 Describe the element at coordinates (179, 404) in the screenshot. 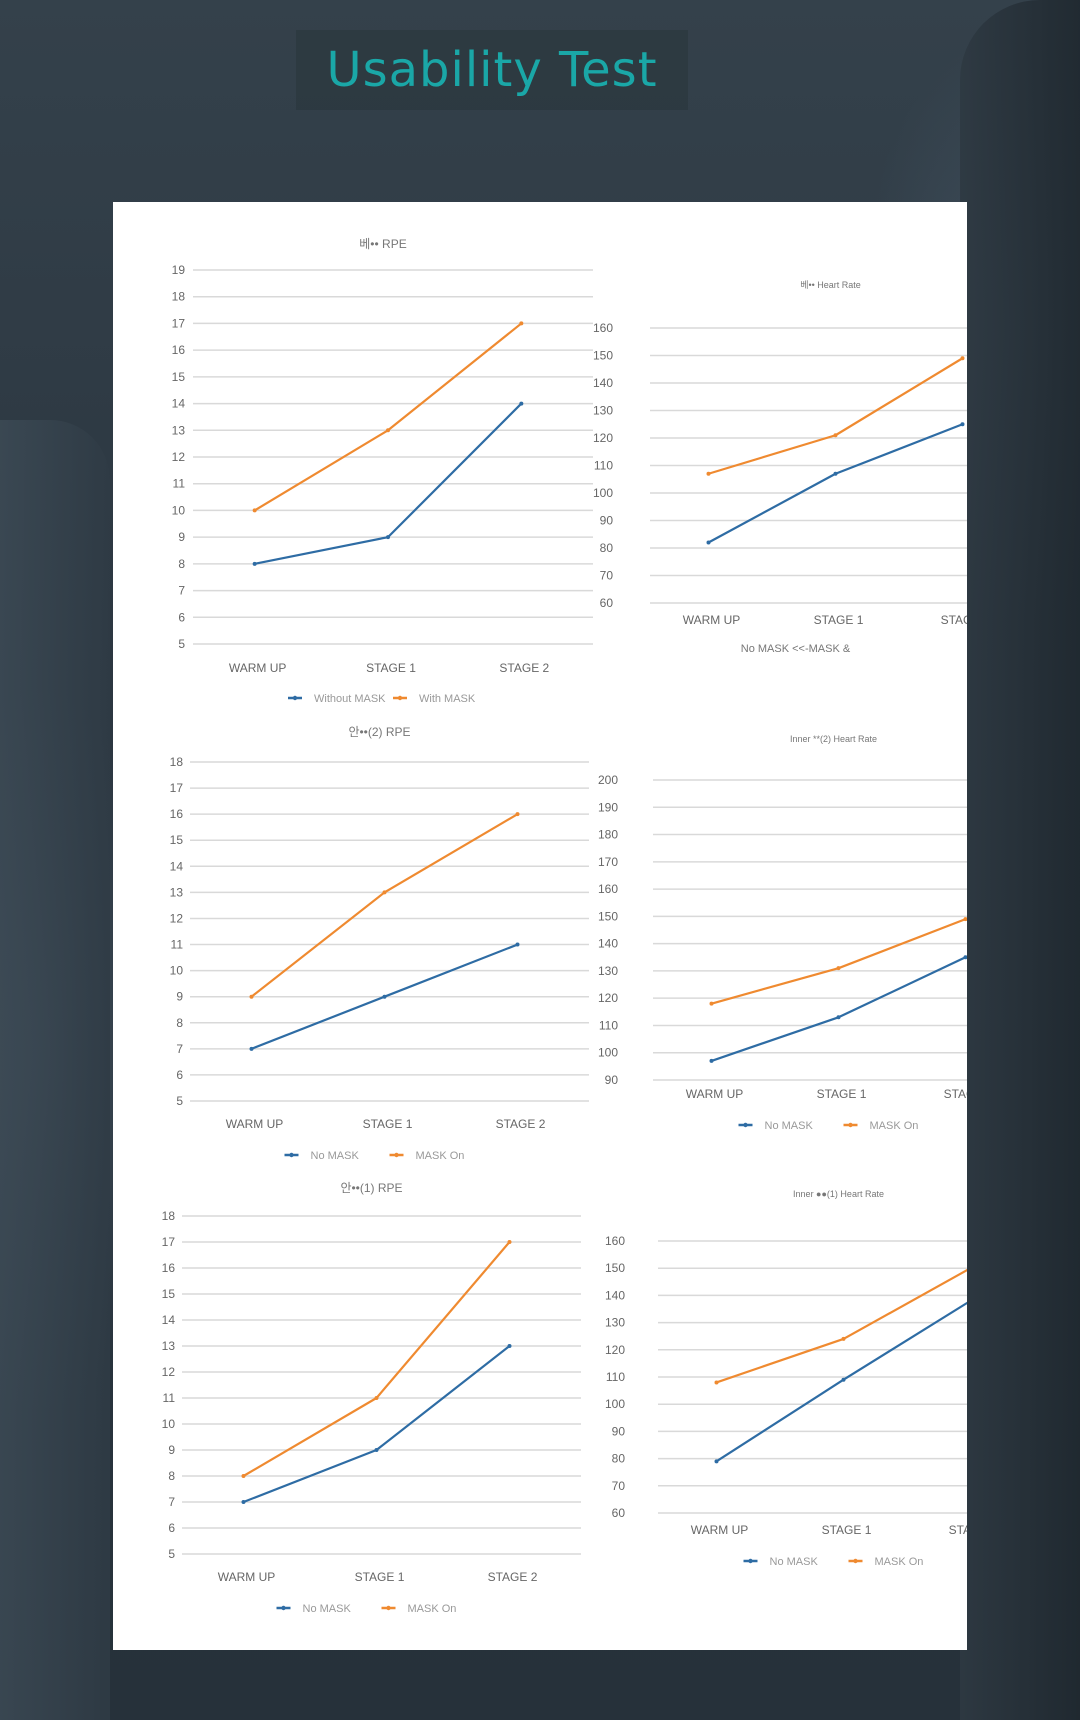

I see `chart-0-ytick-label: 14` at that location.